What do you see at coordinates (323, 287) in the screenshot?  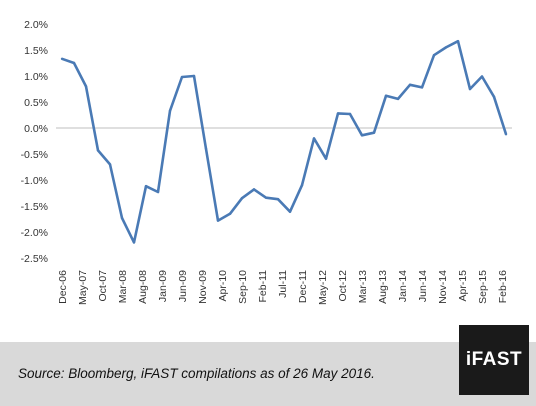 I see `x-tick-label: May-12` at bounding box center [323, 287].